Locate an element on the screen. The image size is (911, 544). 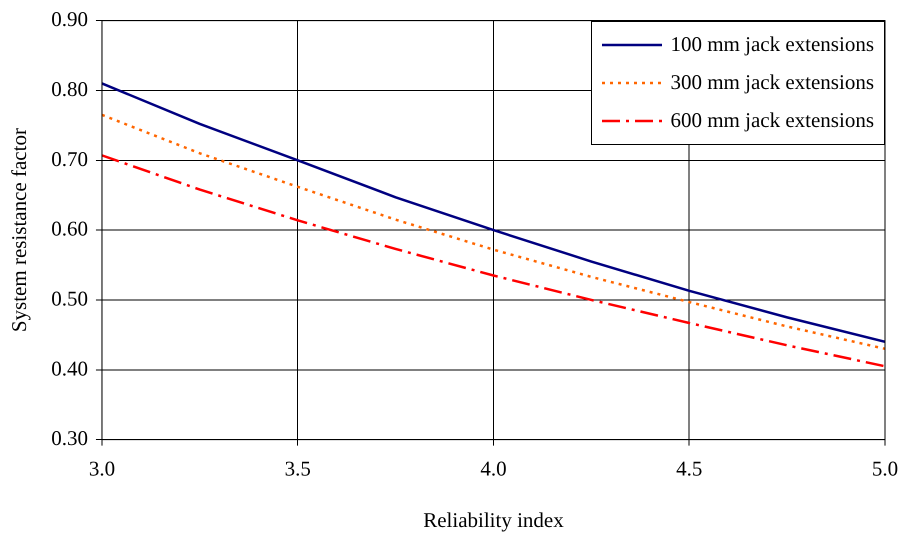
y-tick-label: 0.30 is located at coordinates (69, 438).